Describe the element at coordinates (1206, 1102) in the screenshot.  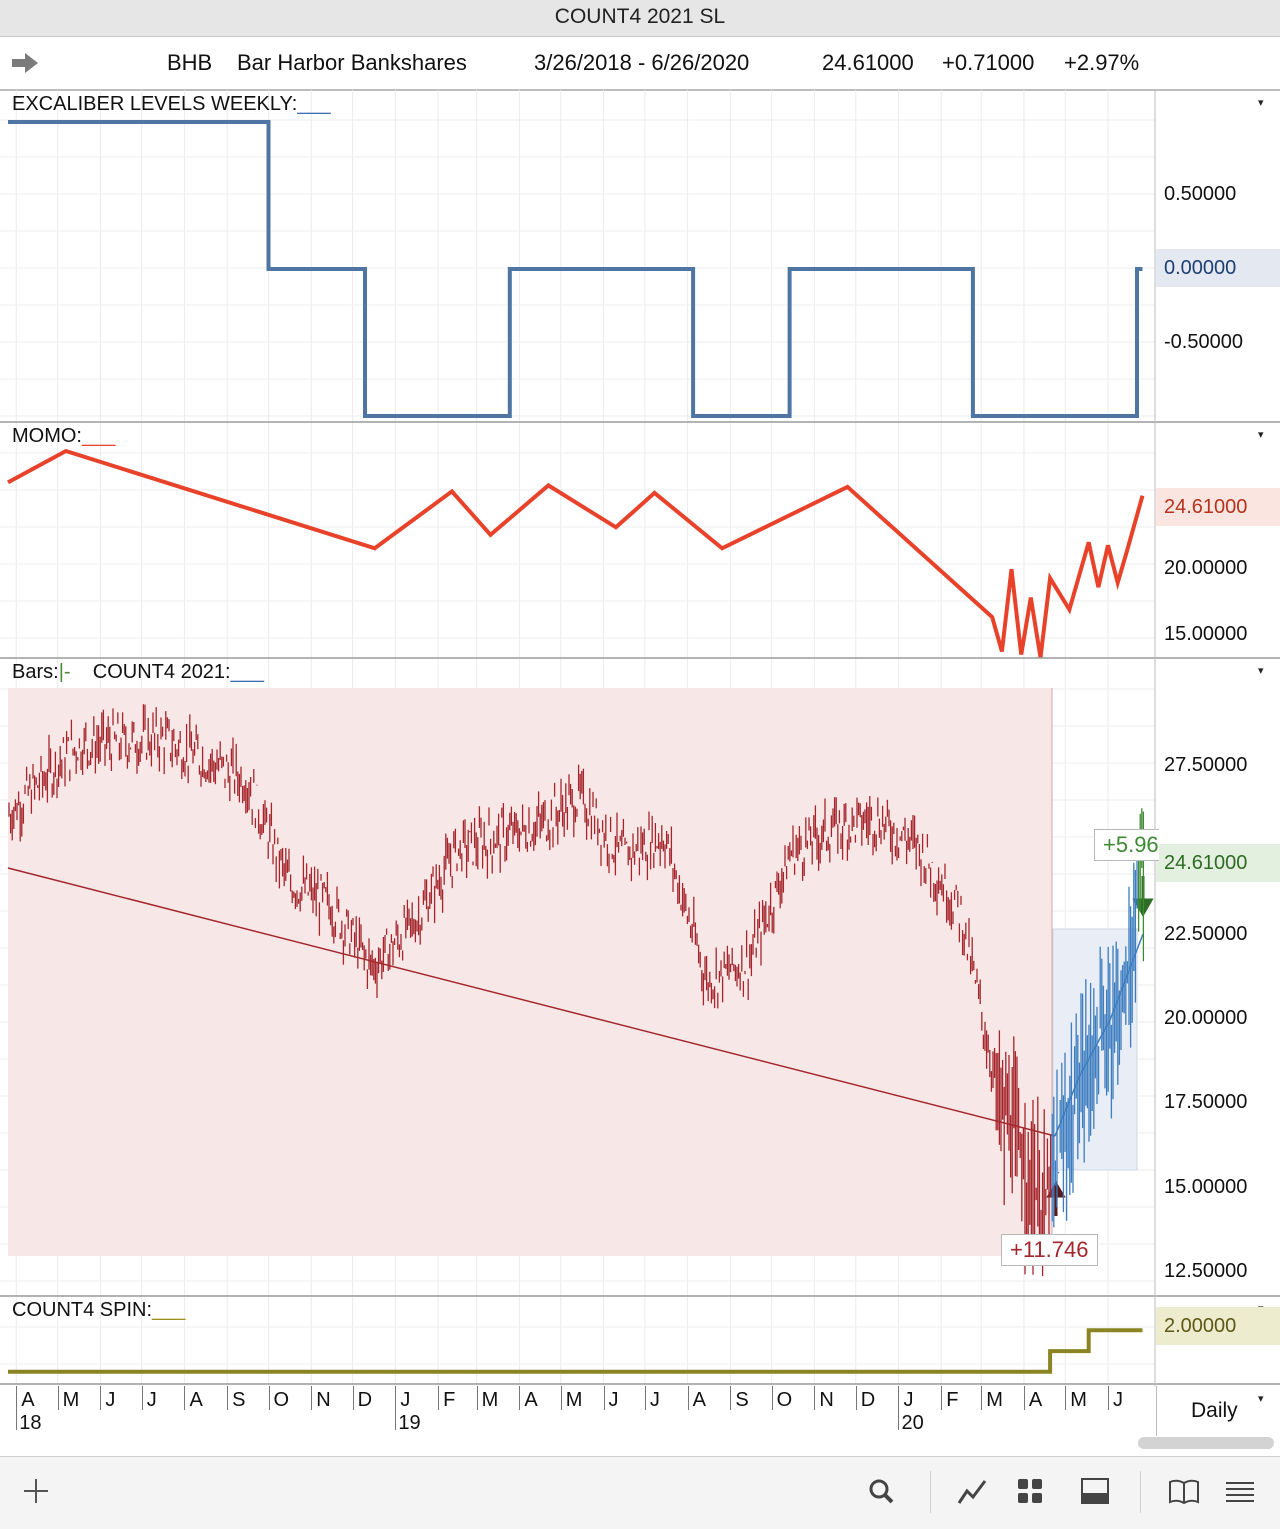
I see `axis-tick-label: 17.50000` at that location.